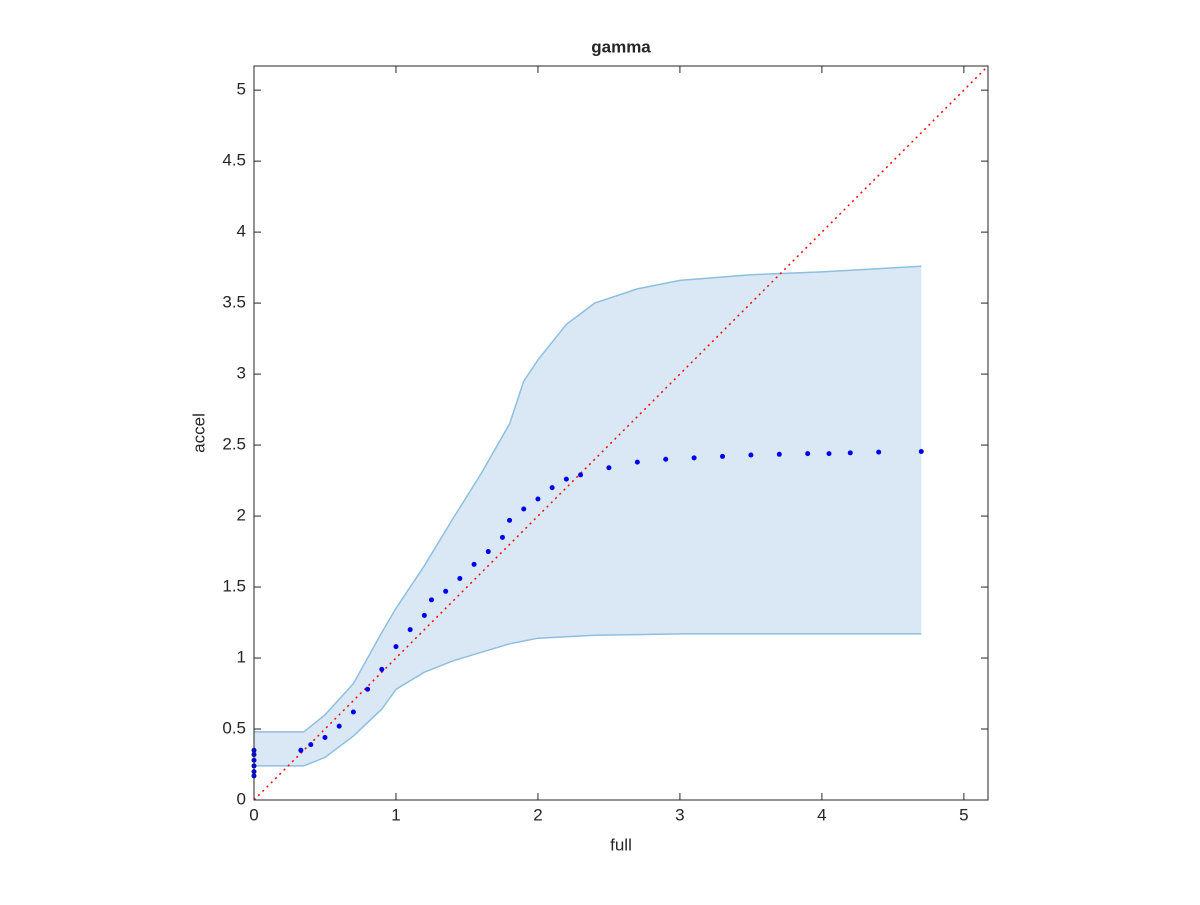 The image size is (1200, 905). I want to click on y-tick-label: 4.5, so click(234, 160).